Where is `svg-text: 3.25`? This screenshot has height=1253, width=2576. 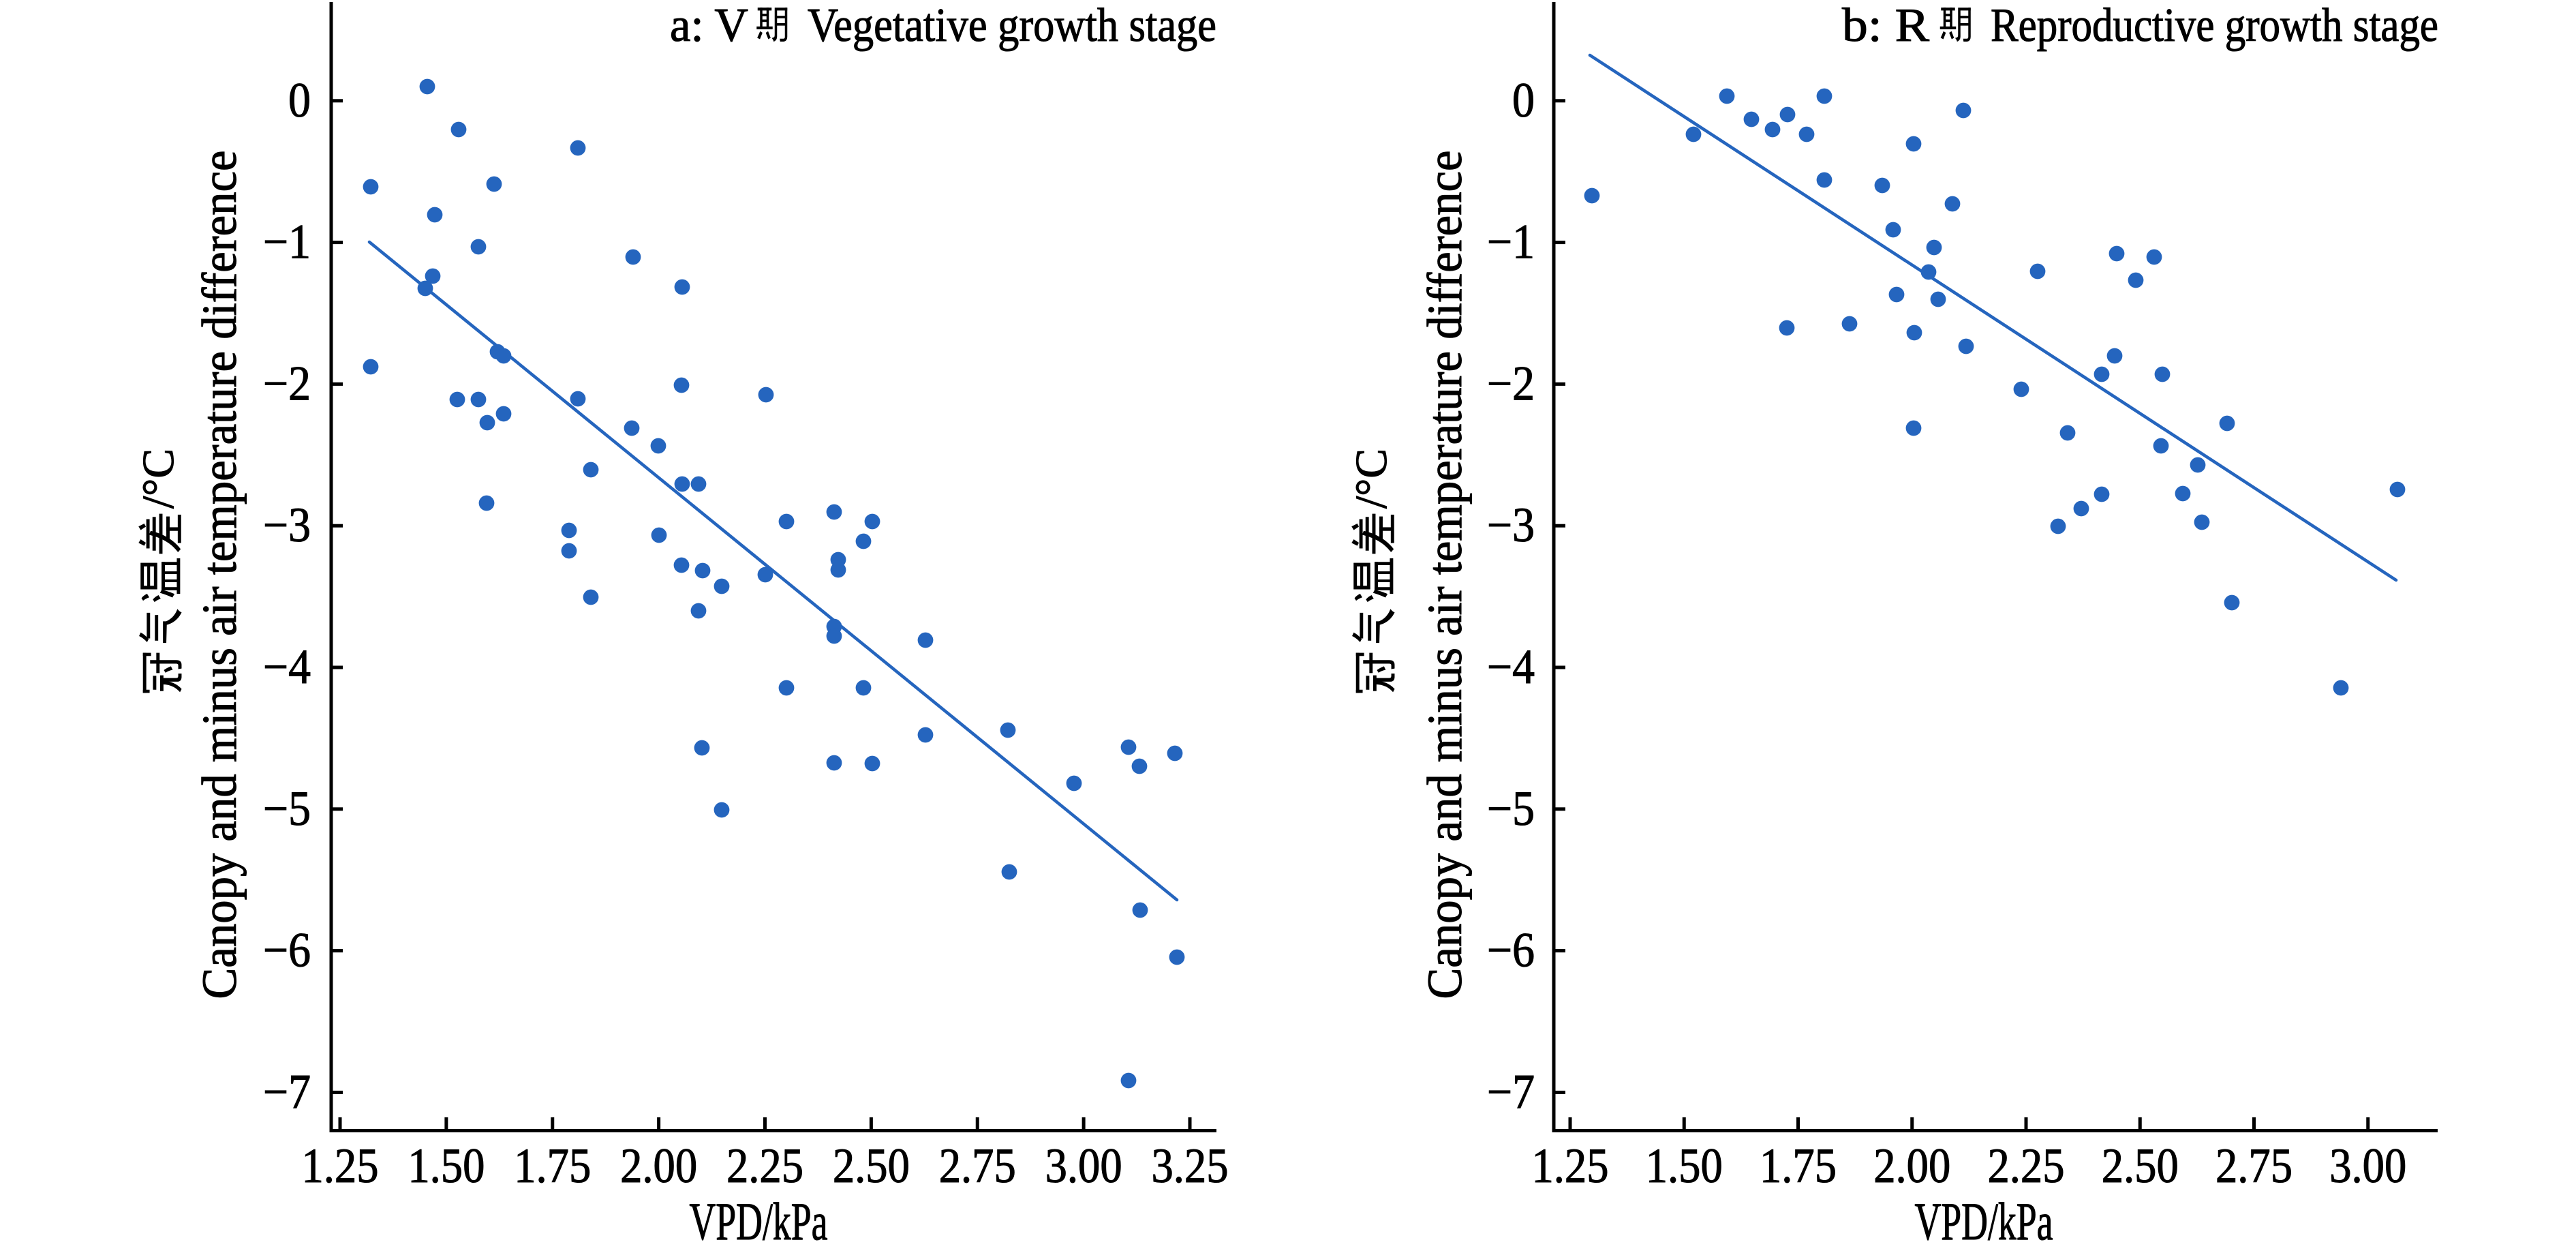 svg-text: 3.25 is located at coordinates (1190, 1165).